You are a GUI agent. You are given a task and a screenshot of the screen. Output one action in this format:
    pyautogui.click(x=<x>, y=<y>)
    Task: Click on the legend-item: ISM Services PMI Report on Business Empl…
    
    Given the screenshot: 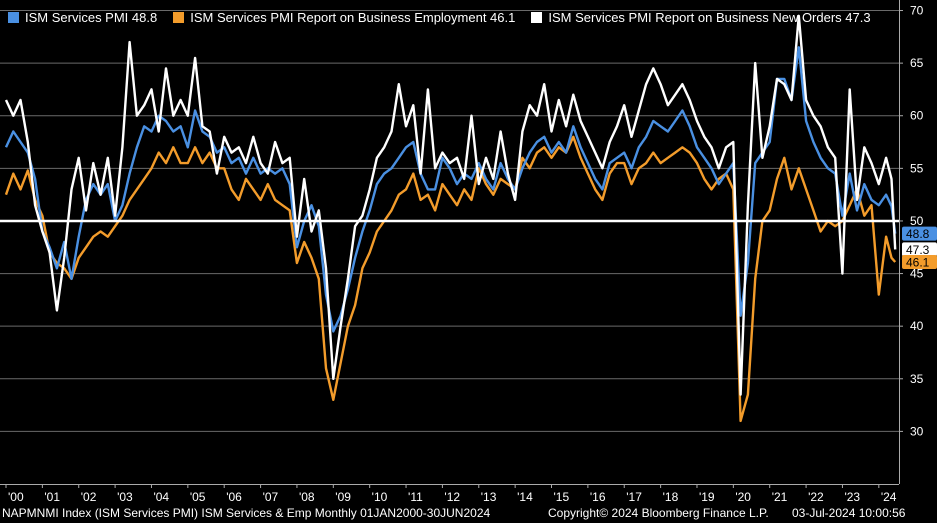 What is the action you would take?
    pyautogui.click(x=340, y=17)
    